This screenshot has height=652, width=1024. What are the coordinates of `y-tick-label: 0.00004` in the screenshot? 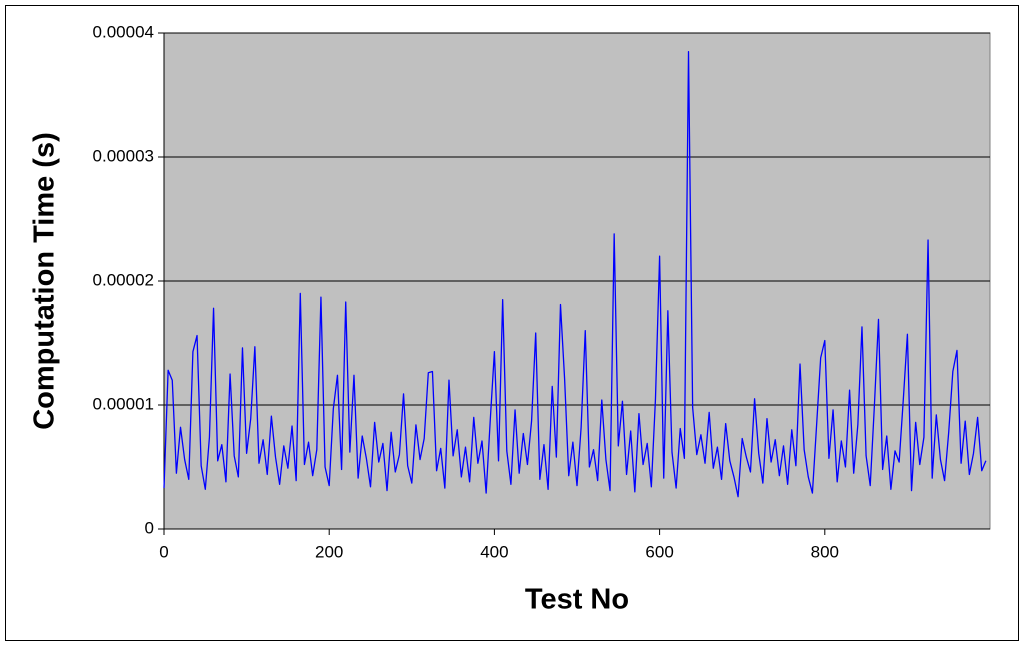 It's located at (123, 31).